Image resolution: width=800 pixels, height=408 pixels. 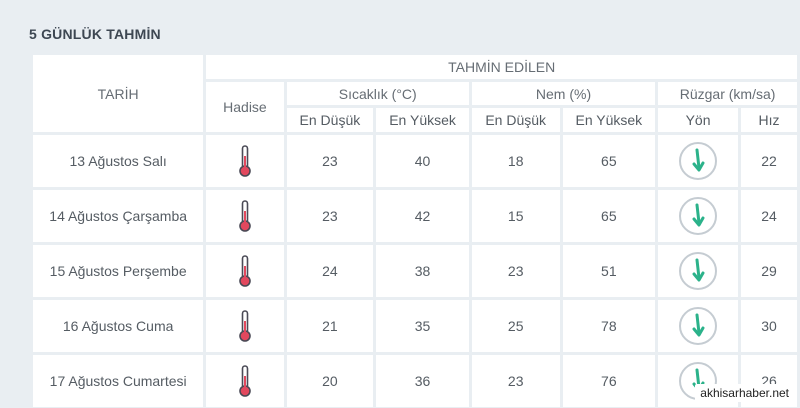 I want to click on hum-low-cell: 18, so click(x=515, y=161).